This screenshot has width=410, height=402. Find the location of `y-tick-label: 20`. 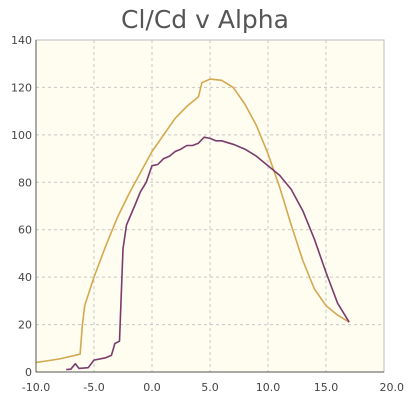

y-tick-label: 20 is located at coordinates (25, 325).